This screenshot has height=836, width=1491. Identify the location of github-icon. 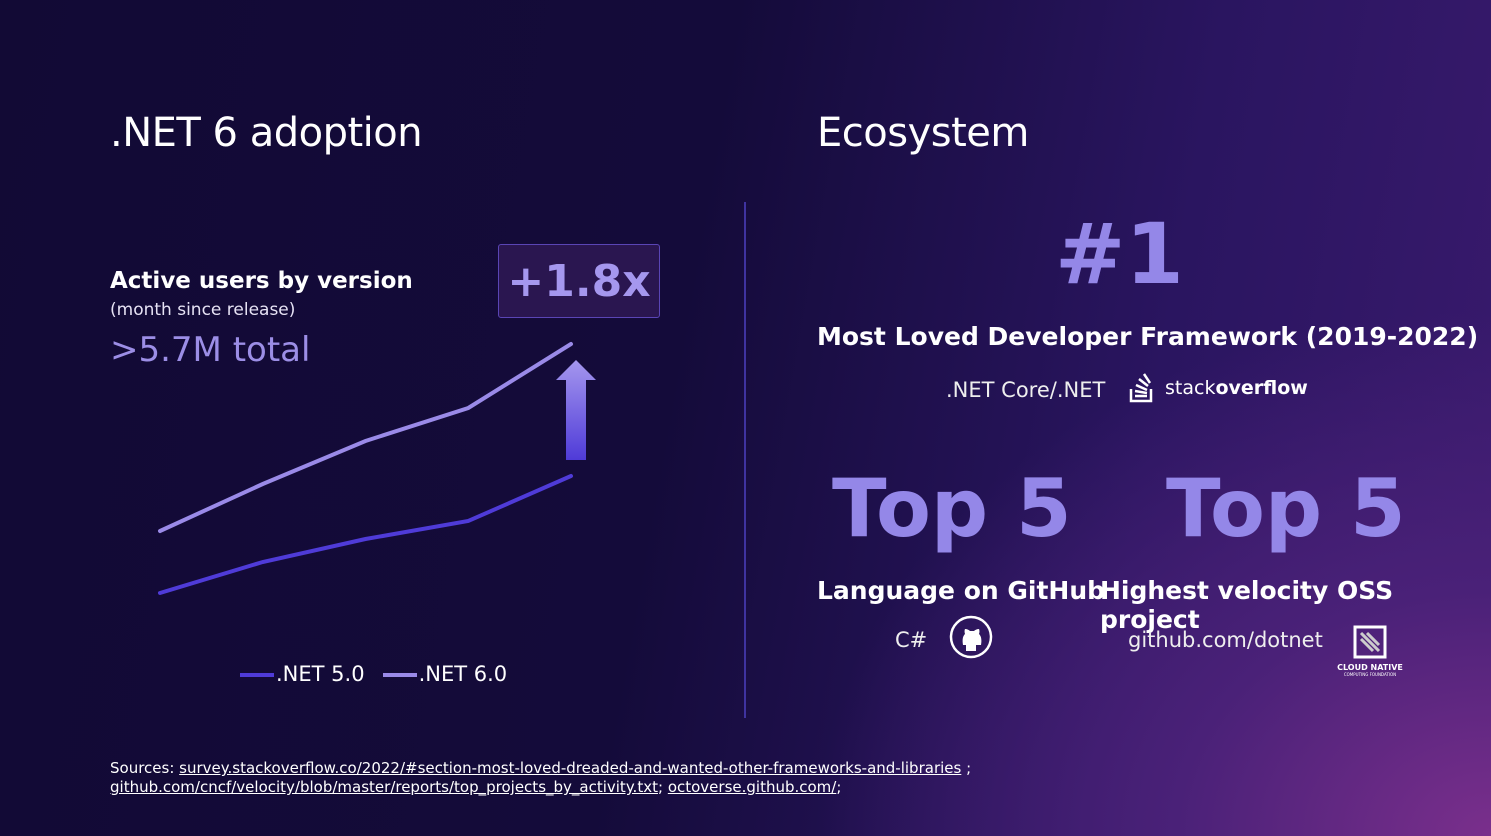
(971, 637).